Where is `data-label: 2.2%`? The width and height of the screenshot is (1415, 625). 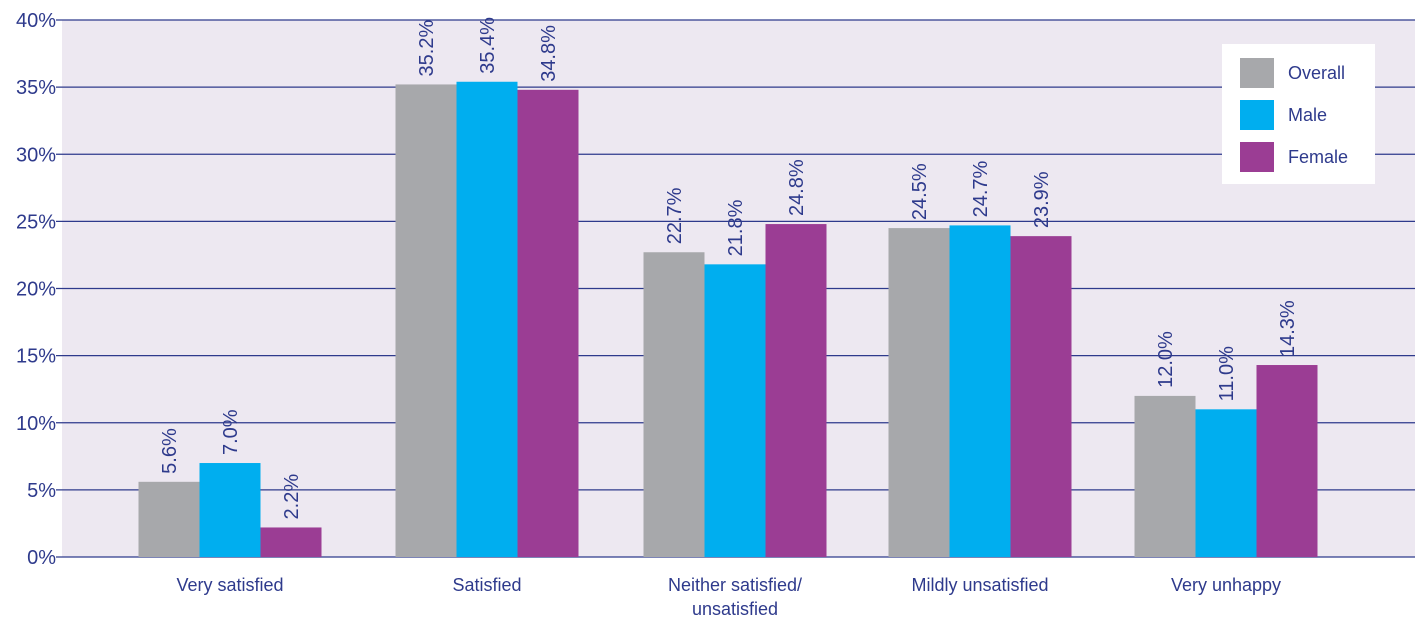
data-label: 2.2% is located at coordinates (292, 497).